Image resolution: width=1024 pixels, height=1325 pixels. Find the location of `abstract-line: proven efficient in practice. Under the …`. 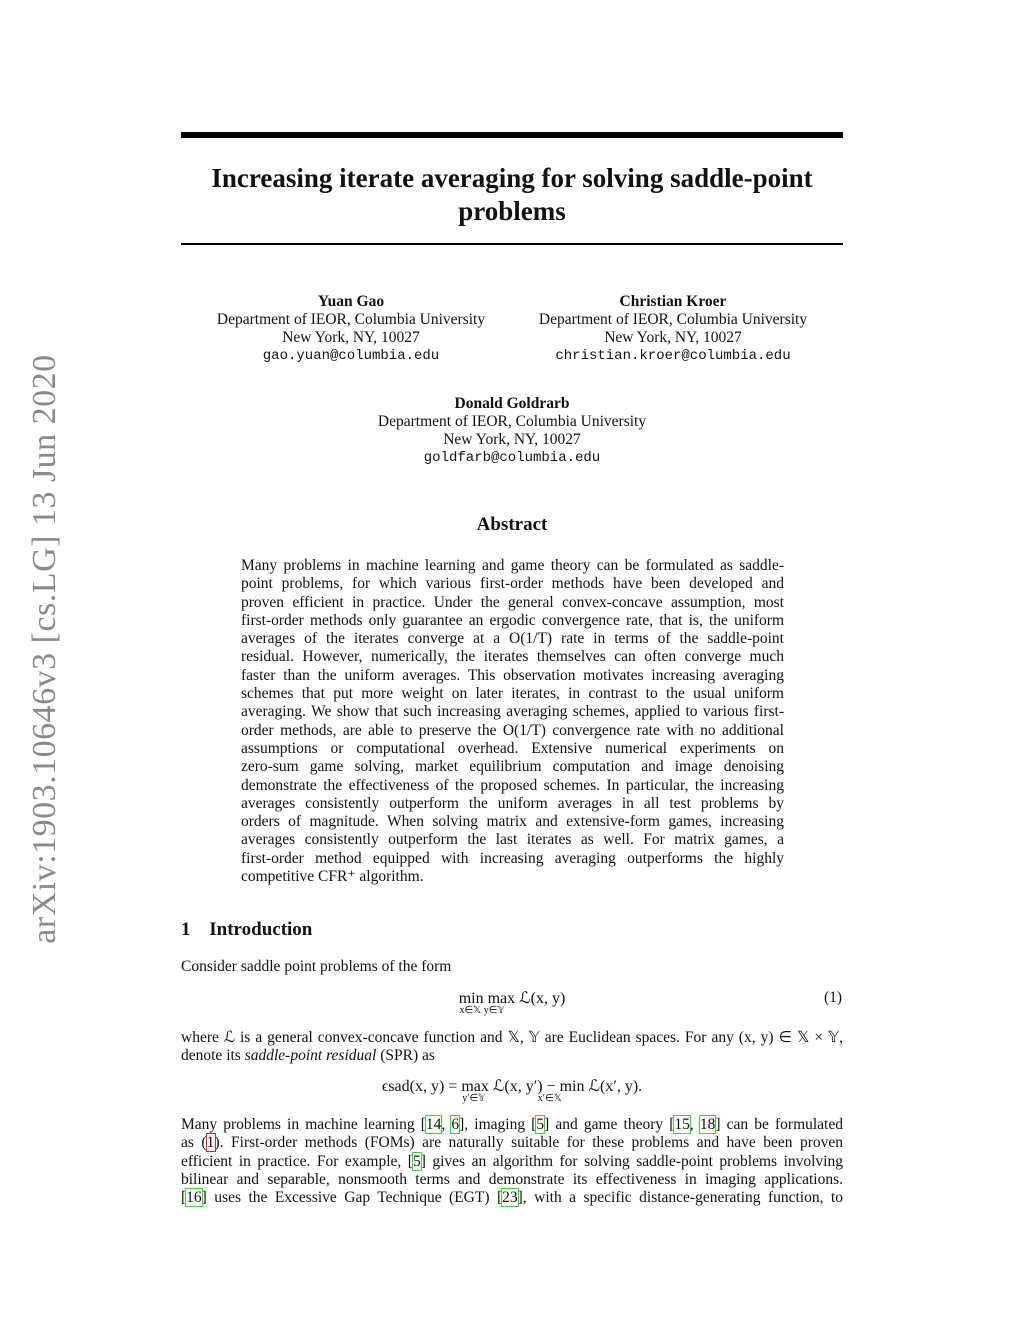

abstract-line: proven efficient in practice. Under the … is located at coordinates (512, 602).